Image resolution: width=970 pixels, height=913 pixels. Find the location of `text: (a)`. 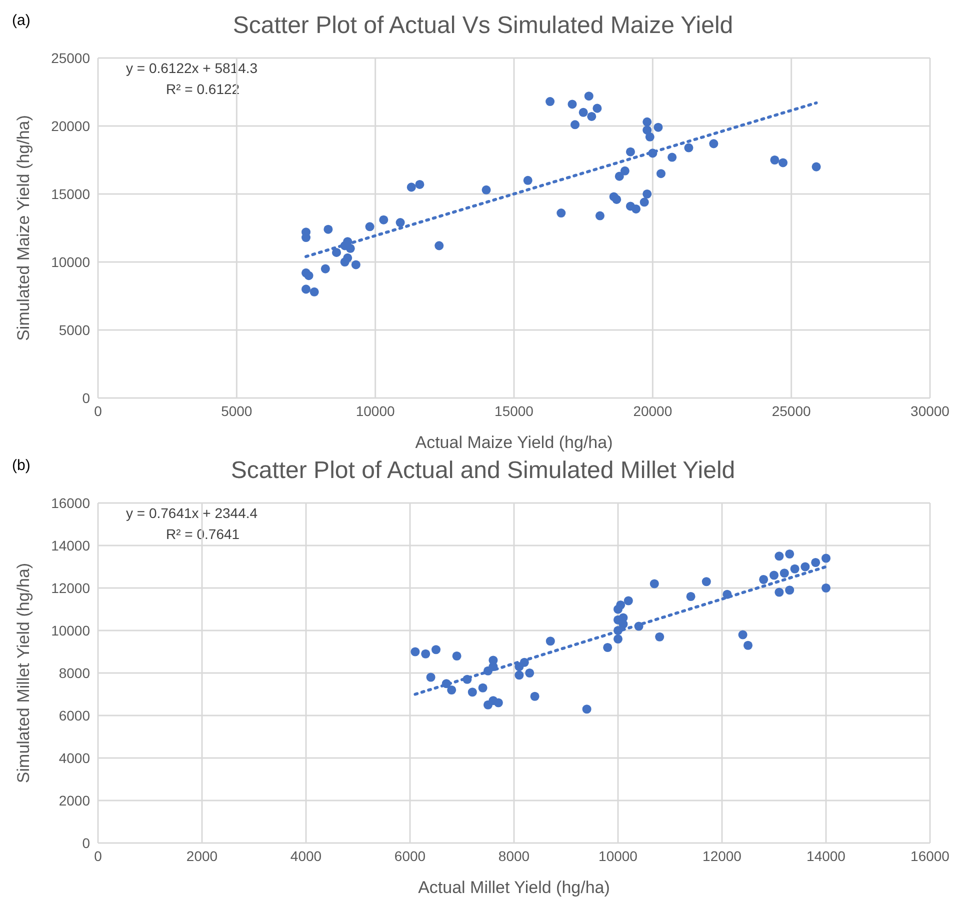

text: (a) is located at coordinates (21, 20).